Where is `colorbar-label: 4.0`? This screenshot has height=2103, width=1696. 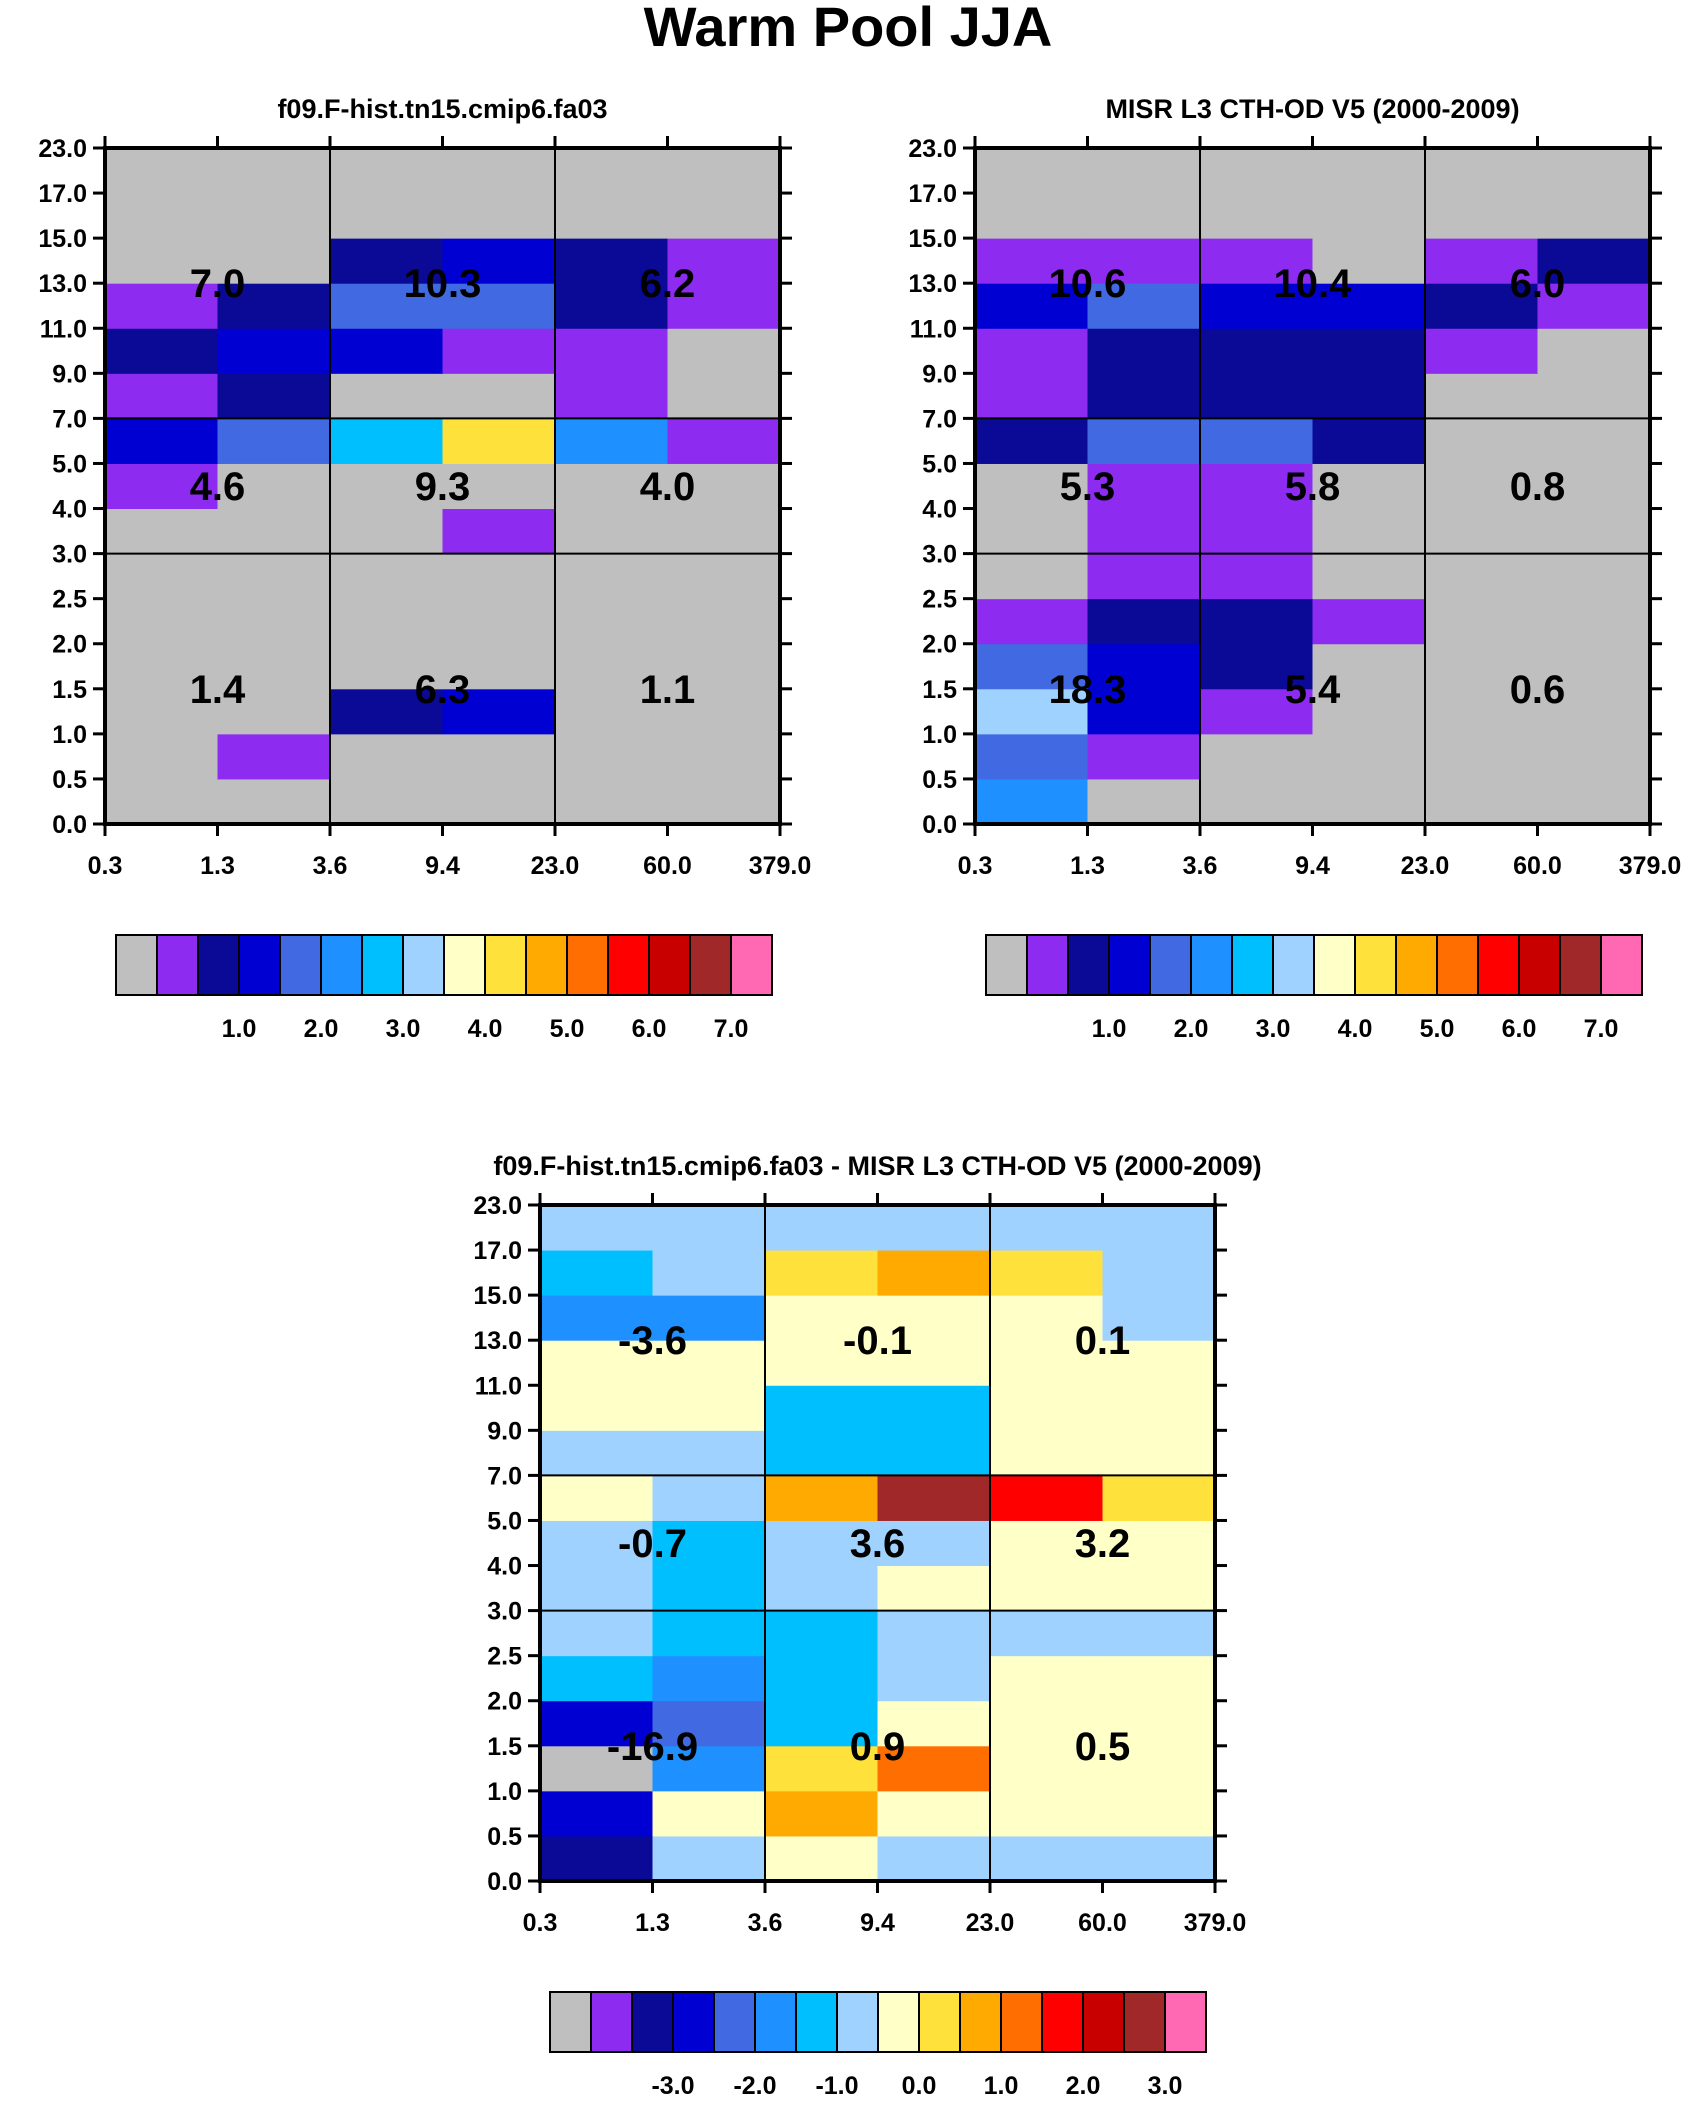 colorbar-label: 4.0 is located at coordinates (1355, 1029).